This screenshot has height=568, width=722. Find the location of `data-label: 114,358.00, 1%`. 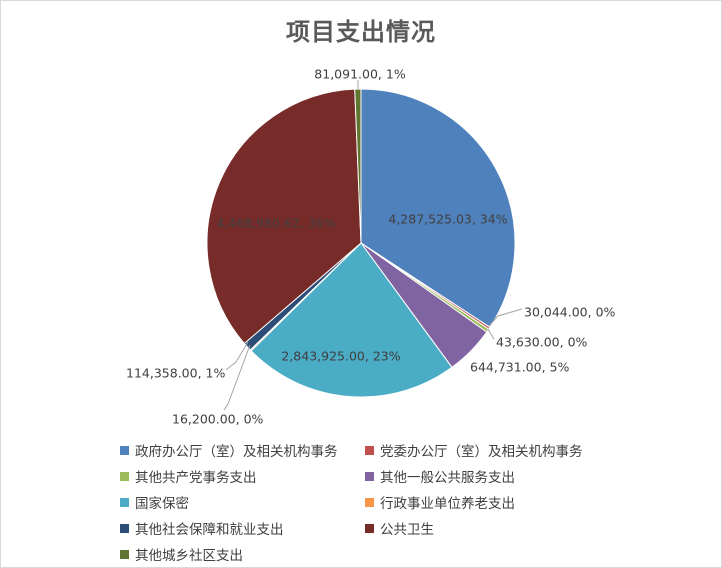

data-label: 114,358.00, 1% is located at coordinates (175, 373).